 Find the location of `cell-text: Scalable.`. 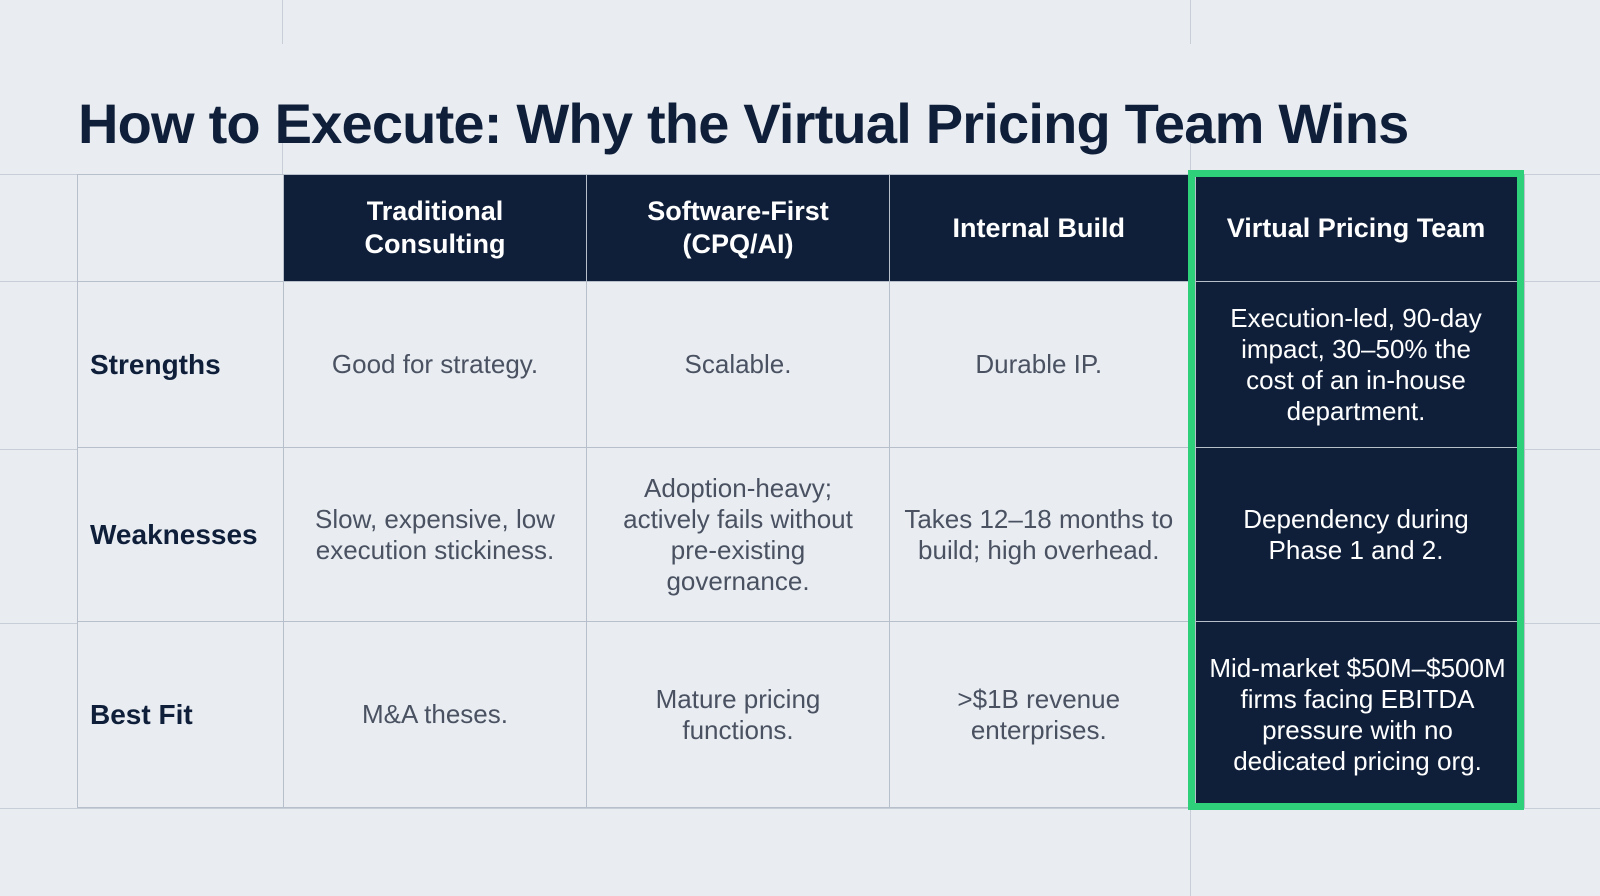

cell-text: Scalable. is located at coordinates (738, 364).